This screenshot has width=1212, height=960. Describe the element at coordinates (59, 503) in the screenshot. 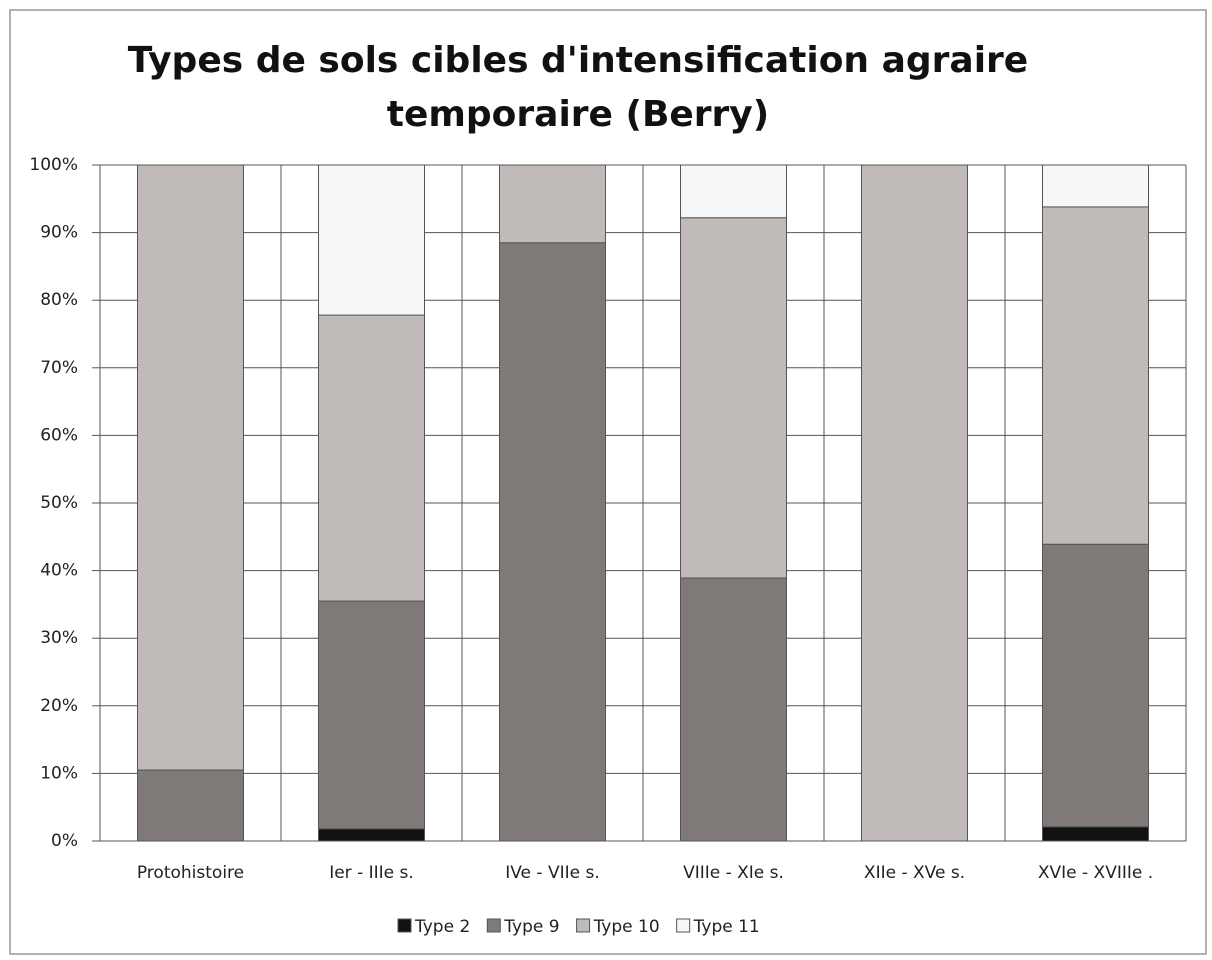

I see `y-tick-label: 50%` at that location.